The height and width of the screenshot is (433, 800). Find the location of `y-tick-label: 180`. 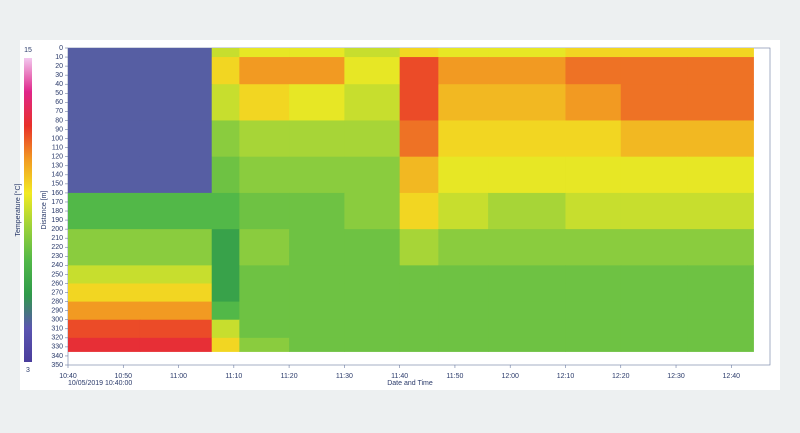

y-tick-label: 180 is located at coordinates (57, 211).